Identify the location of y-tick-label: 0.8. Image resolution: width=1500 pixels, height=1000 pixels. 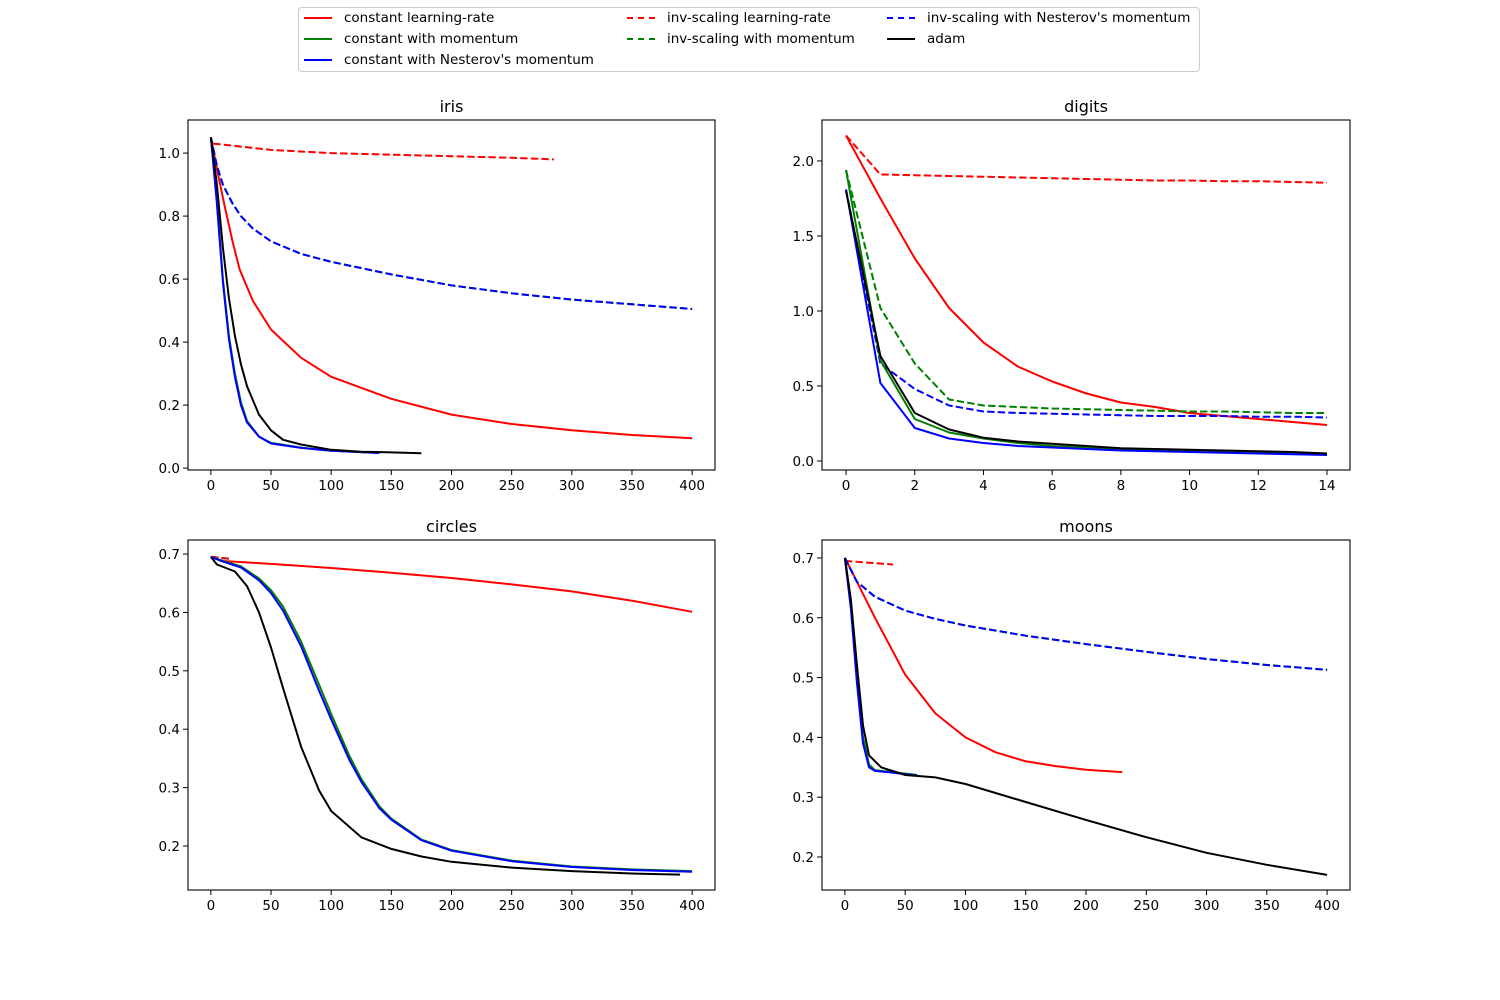
(169, 217).